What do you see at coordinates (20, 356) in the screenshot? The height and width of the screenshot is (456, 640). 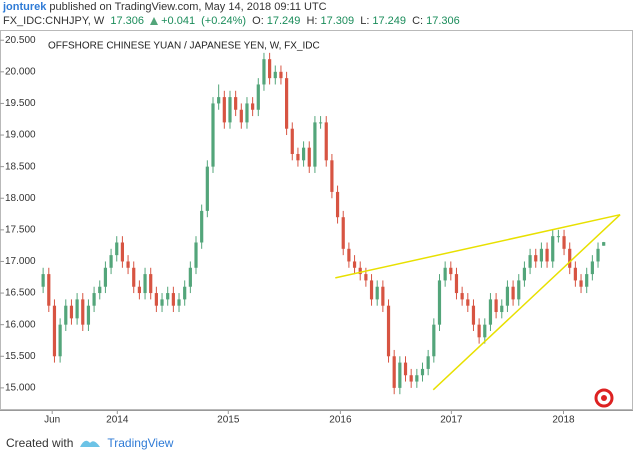 I see `y-tick-label: 15.500` at bounding box center [20, 356].